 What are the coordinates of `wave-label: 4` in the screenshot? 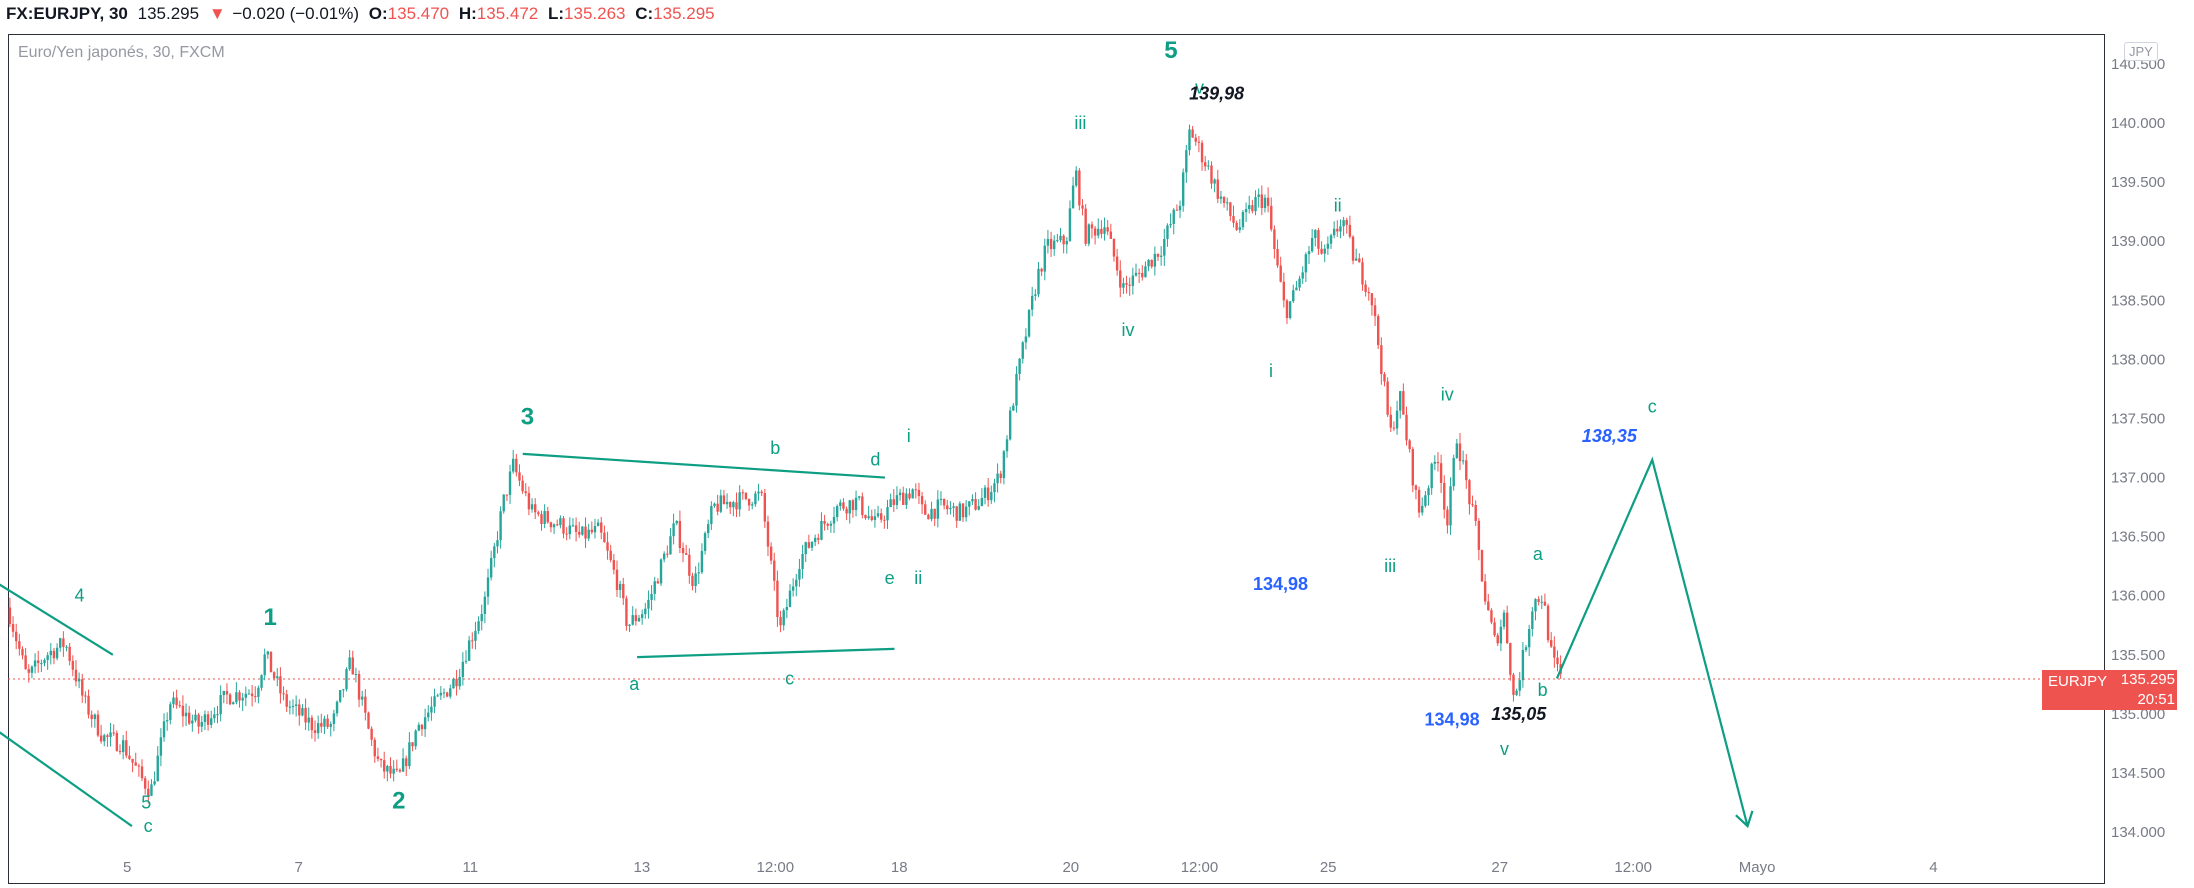 It's located at (79, 596).